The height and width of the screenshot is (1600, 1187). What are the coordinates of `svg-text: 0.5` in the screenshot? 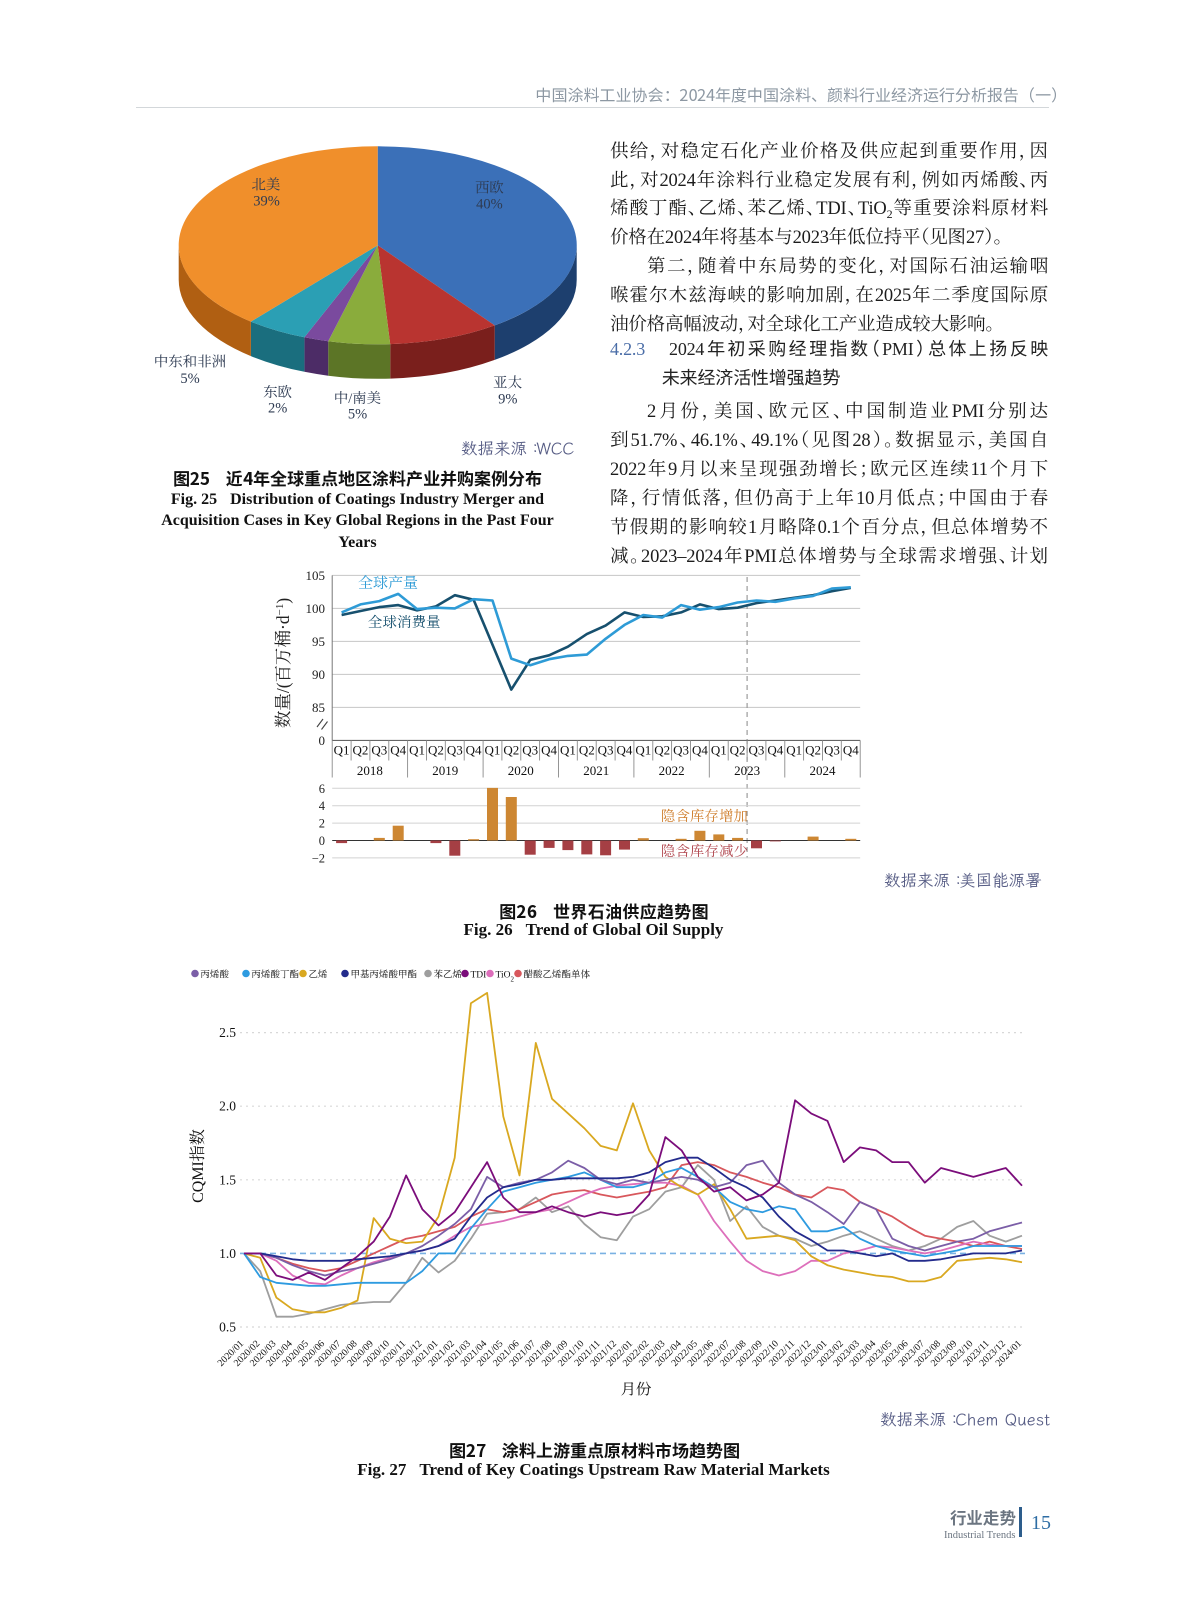 It's located at (227, 1327).